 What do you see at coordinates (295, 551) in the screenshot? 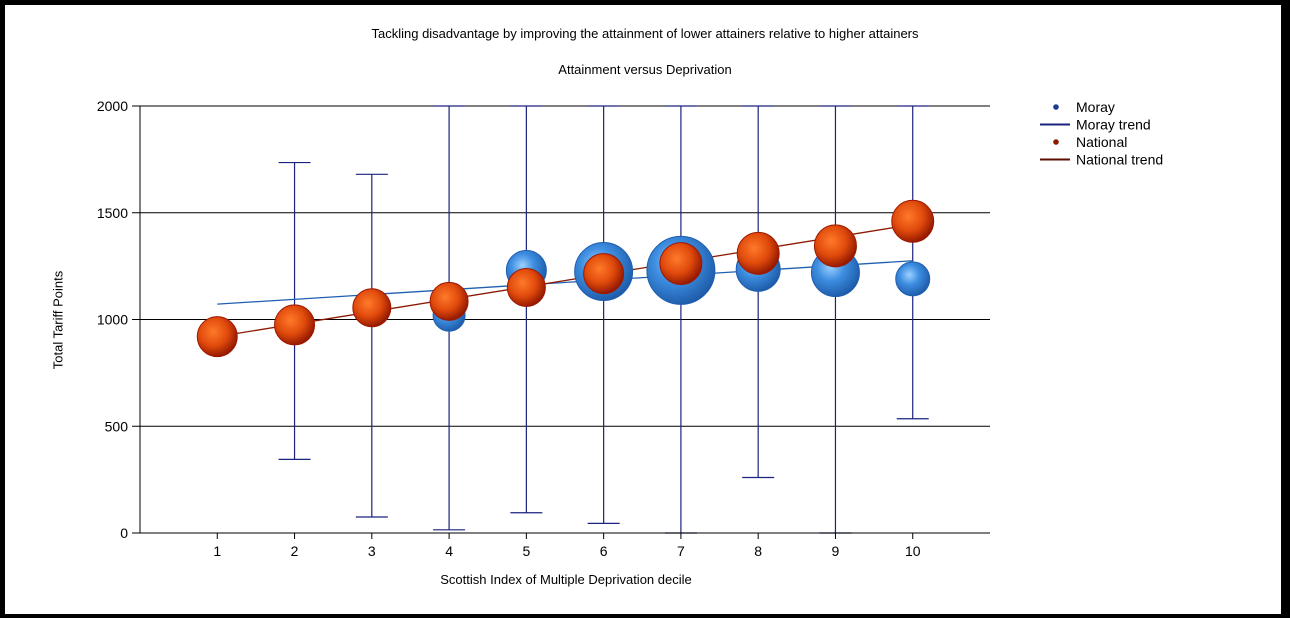
I see `x-tick-label: 2` at bounding box center [295, 551].